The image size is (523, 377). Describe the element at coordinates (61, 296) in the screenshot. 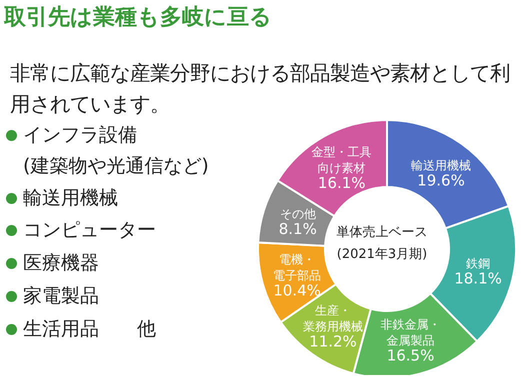

I see `text: 家電製品` at that location.